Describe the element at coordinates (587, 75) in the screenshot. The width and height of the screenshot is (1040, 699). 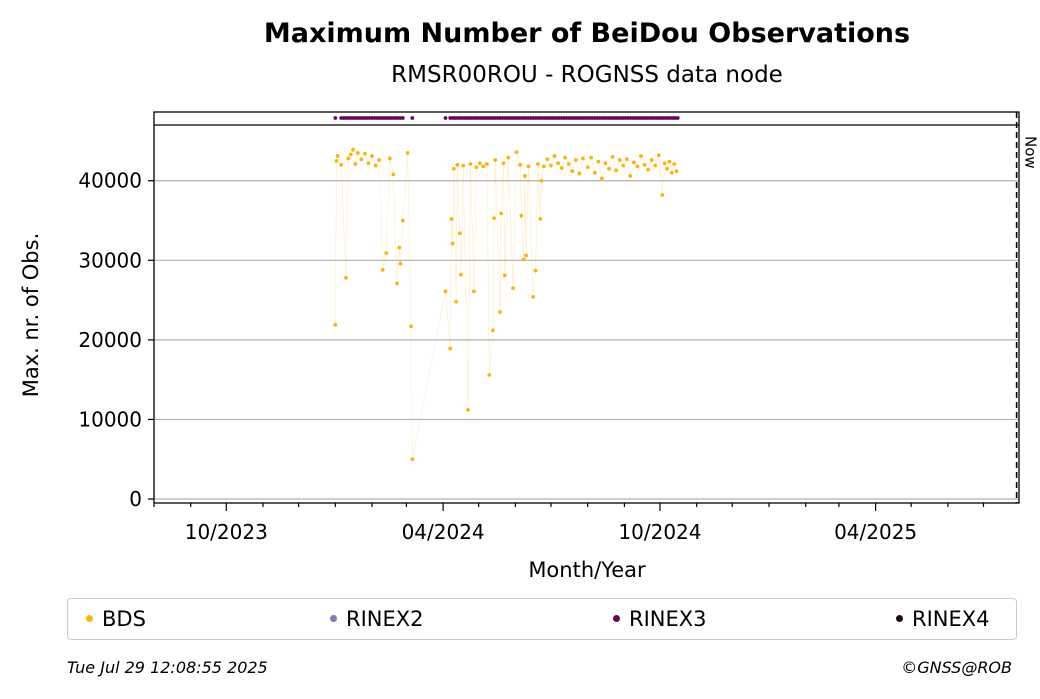
I see `chart-subtitle: RMSR00ROU - ROGNSS data node` at that location.